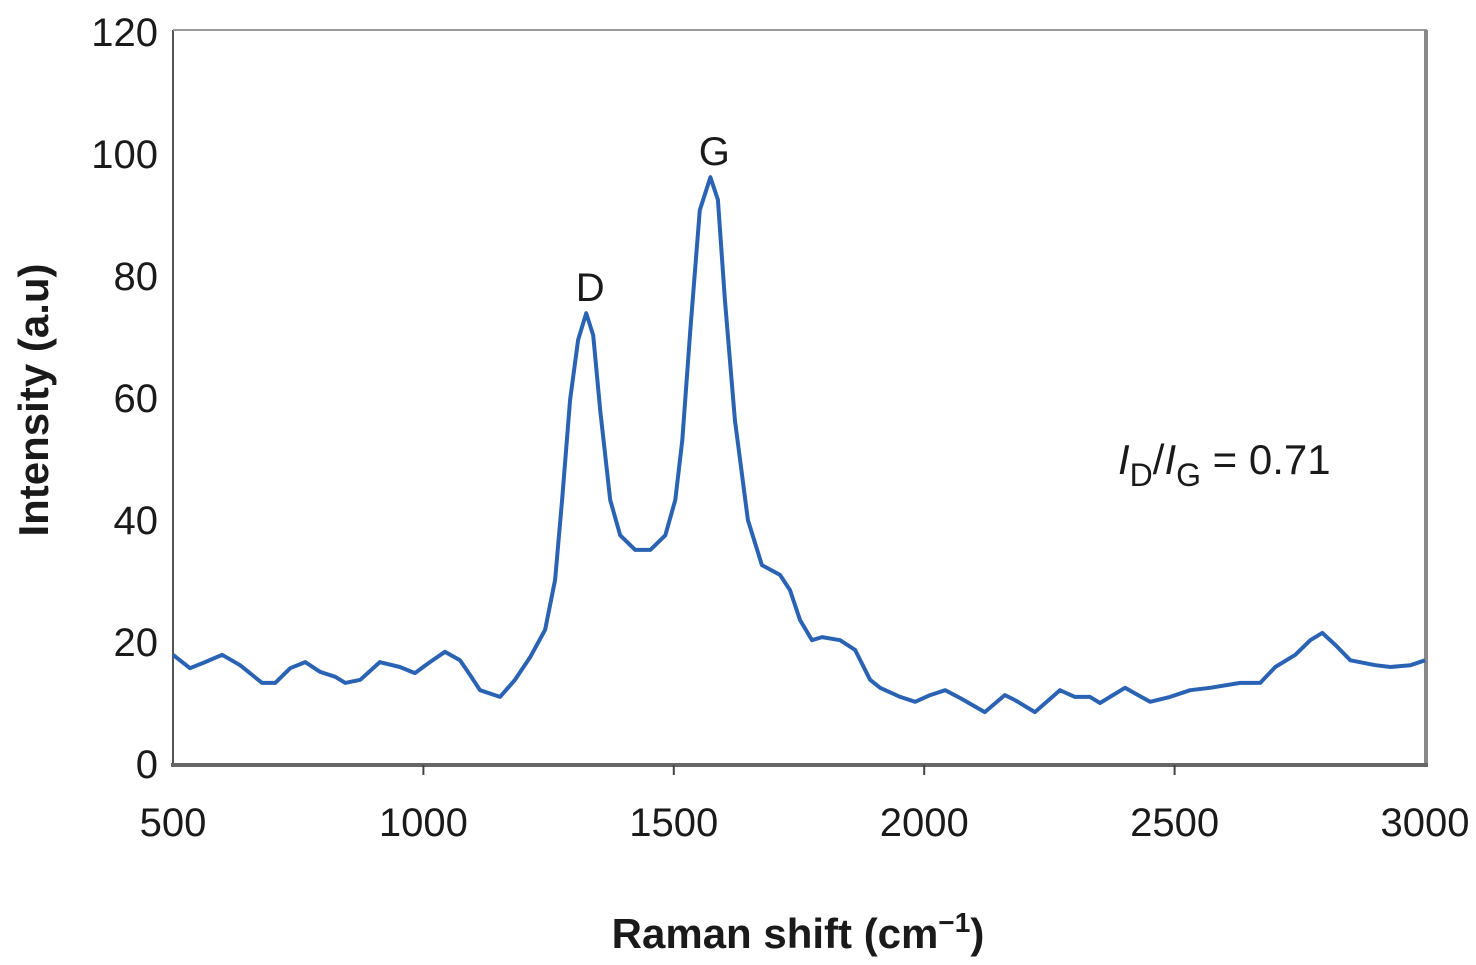  I want to click on y-tick-label: 0, so click(147, 765).